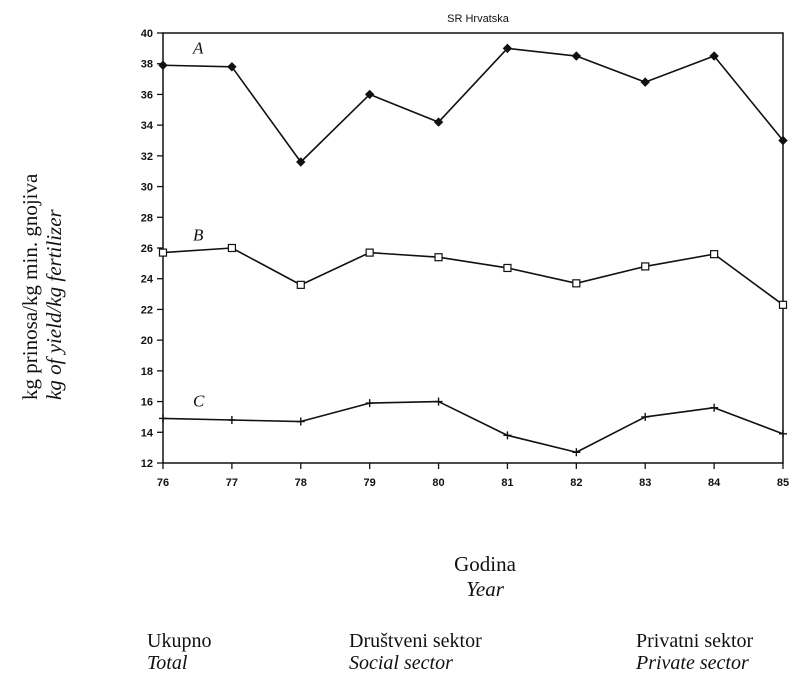 The width and height of the screenshot is (795, 675). Describe the element at coordinates (370, 483) in the screenshot. I see `x-tick-label: 79` at that location.